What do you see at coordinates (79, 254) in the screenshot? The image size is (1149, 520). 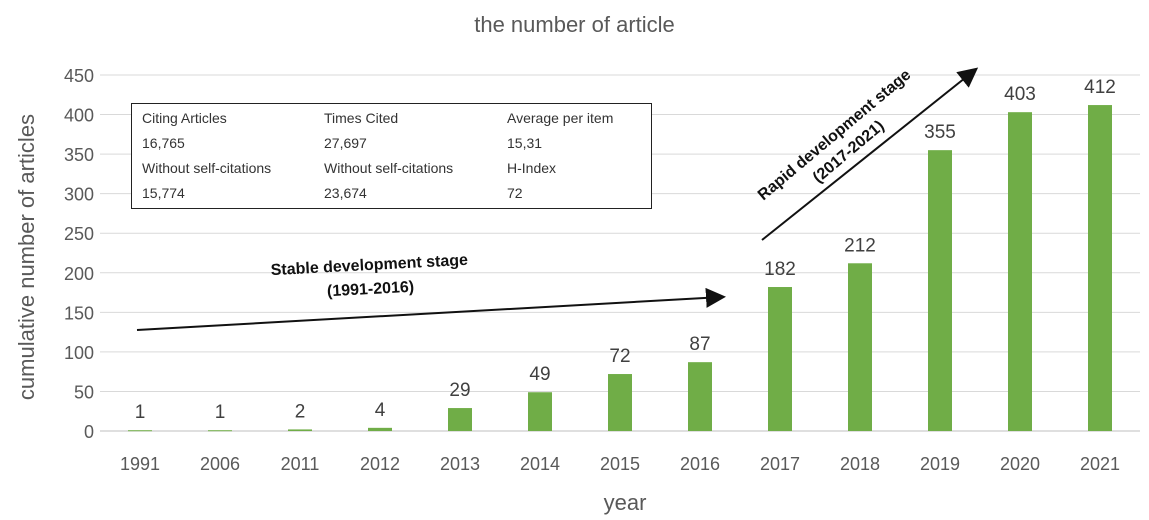 I see `y-axis-ticks: 0 50 100 150 200 250 300 350 400 450` at bounding box center [79, 254].